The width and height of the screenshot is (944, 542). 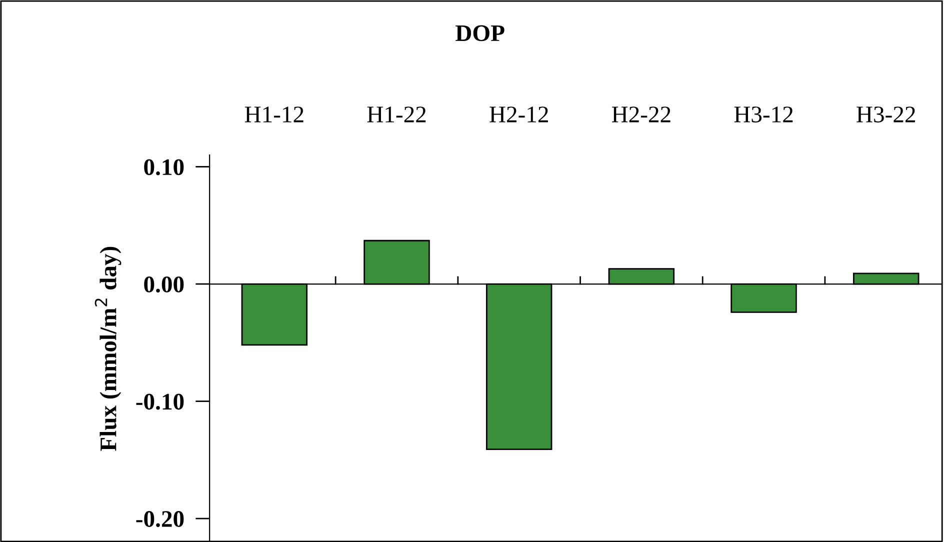 I want to click on x-tick-label: H2-12, so click(x=519, y=114).